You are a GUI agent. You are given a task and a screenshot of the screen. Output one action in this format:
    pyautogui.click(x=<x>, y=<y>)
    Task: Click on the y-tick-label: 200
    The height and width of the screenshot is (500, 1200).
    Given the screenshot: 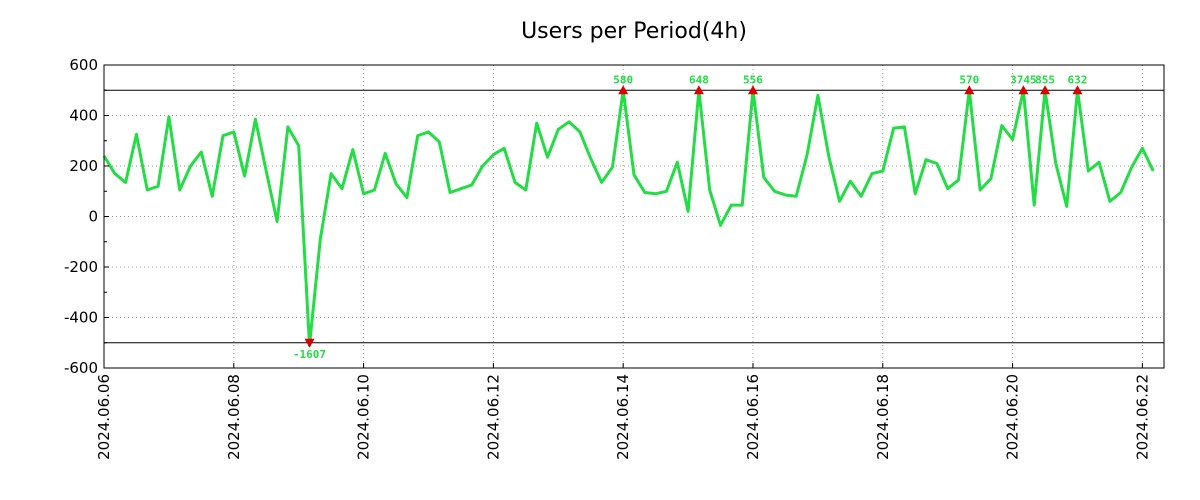 What is the action you would take?
    pyautogui.click(x=83, y=166)
    